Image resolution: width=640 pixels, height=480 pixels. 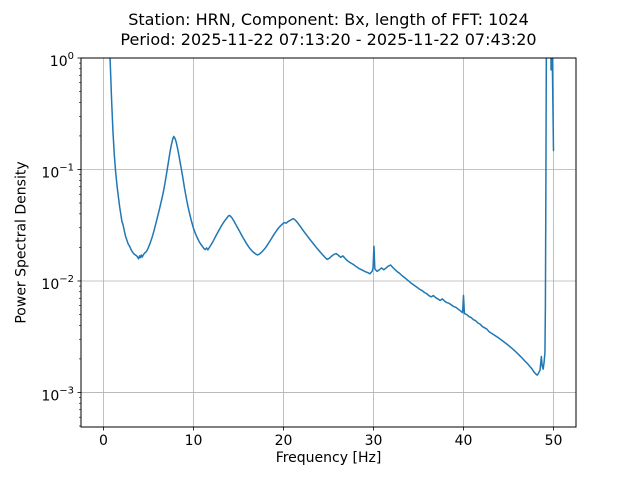 I want to click on y-tick-label: 10⁻³, so click(x=57, y=394).